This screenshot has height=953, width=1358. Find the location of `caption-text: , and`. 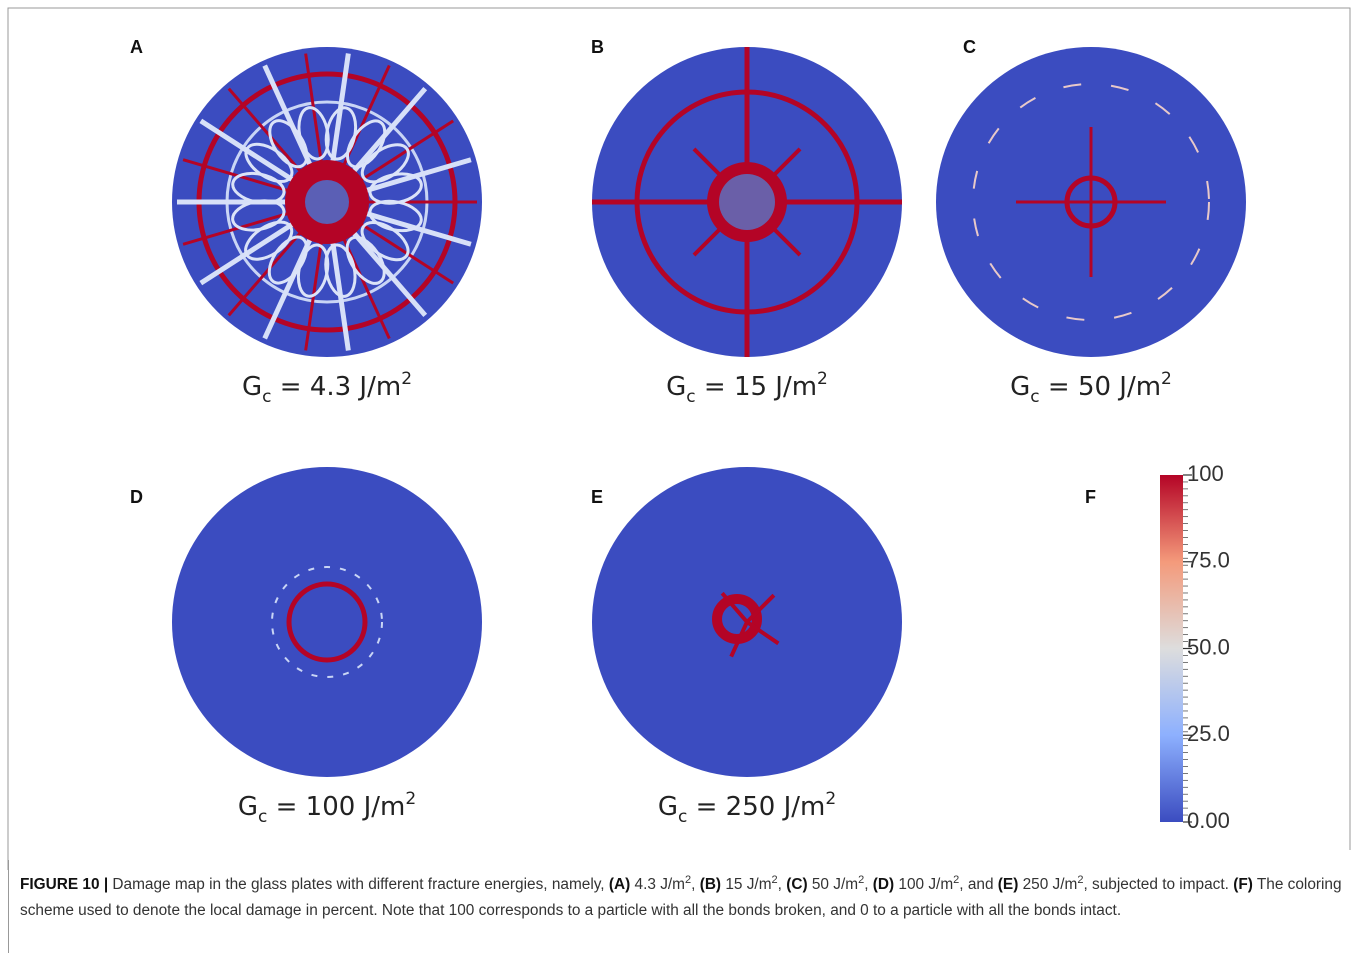

caption-text: , and is located at coordinates (978, 884).